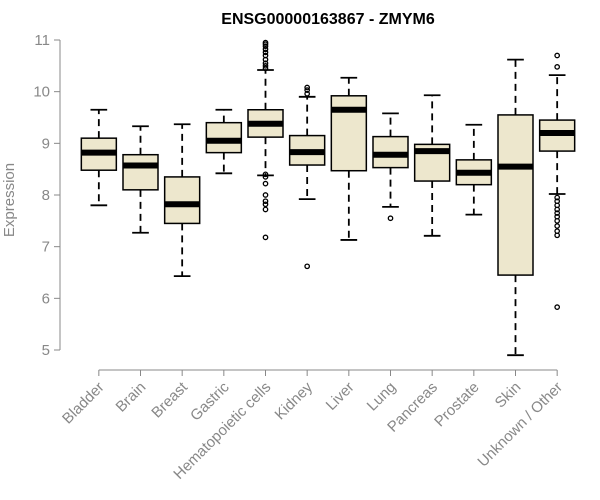 The image size is (600, 500). What do you see at coordinates (9, 200) in the screenshot?
I see `y-axis-label: Expression` at bounding box center [9, 200].